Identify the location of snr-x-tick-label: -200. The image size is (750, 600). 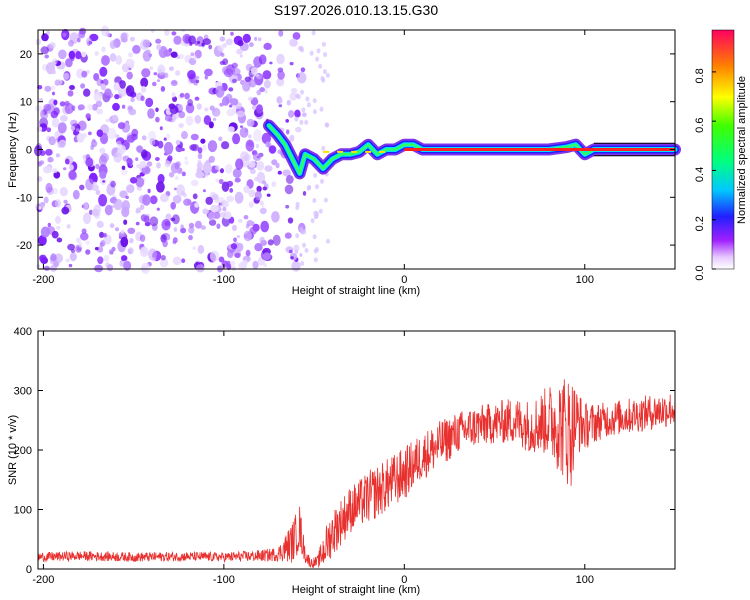
(43, 580).